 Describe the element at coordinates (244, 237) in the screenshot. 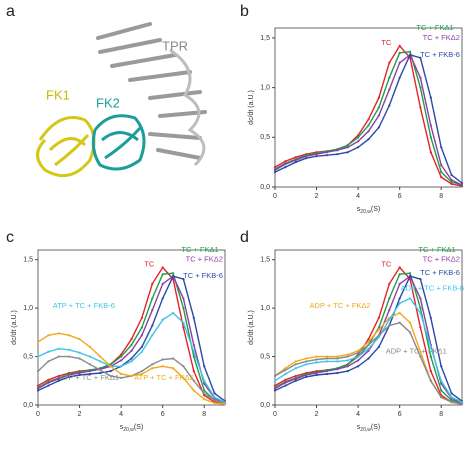

I see `panel-label: d` at that location.